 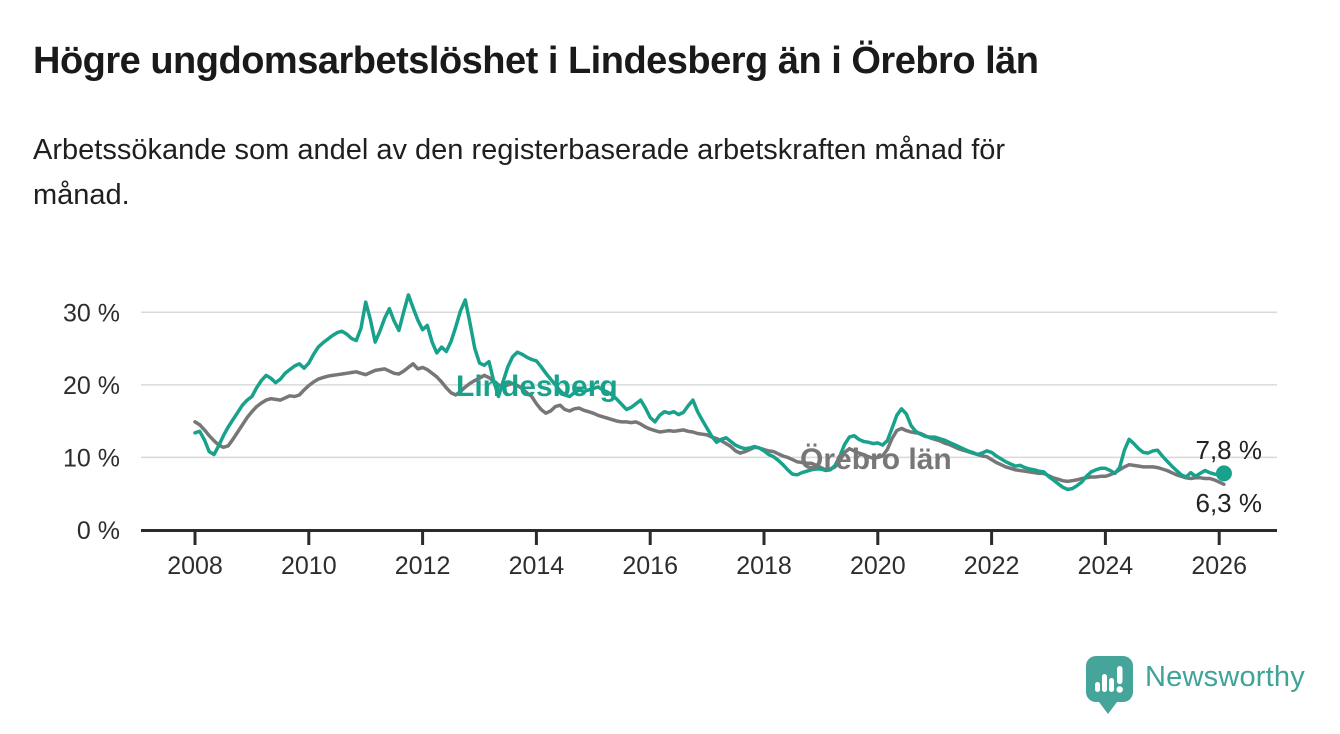 What do you see at coordinates (309, 566) in the screenshot?
I see `x-axis-label: 2010` at bounding box center [309, 566].